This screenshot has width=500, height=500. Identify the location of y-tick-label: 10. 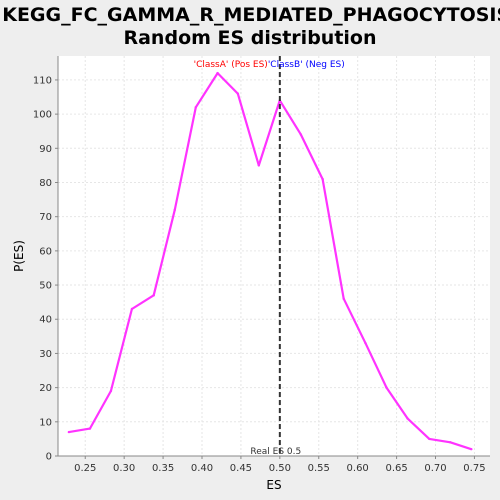
(45, 422).